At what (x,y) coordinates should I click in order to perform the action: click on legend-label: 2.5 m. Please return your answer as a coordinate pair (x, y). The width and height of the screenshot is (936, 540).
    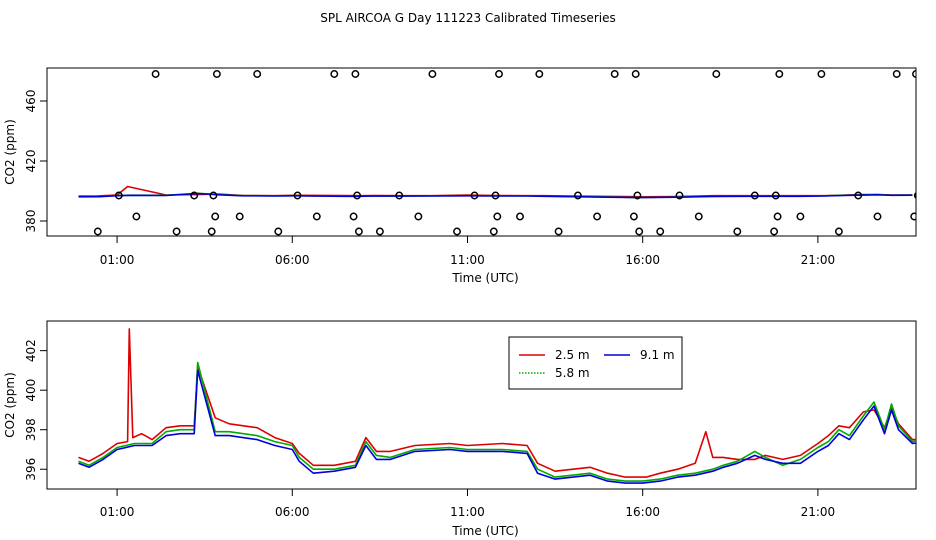
    Looking at the image, I should click on (572, 355).